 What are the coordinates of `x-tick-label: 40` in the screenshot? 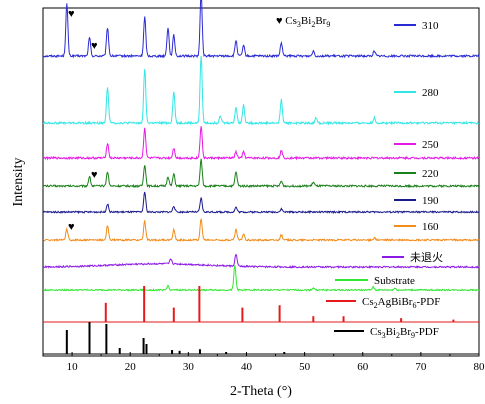 It's located at (247, 367).